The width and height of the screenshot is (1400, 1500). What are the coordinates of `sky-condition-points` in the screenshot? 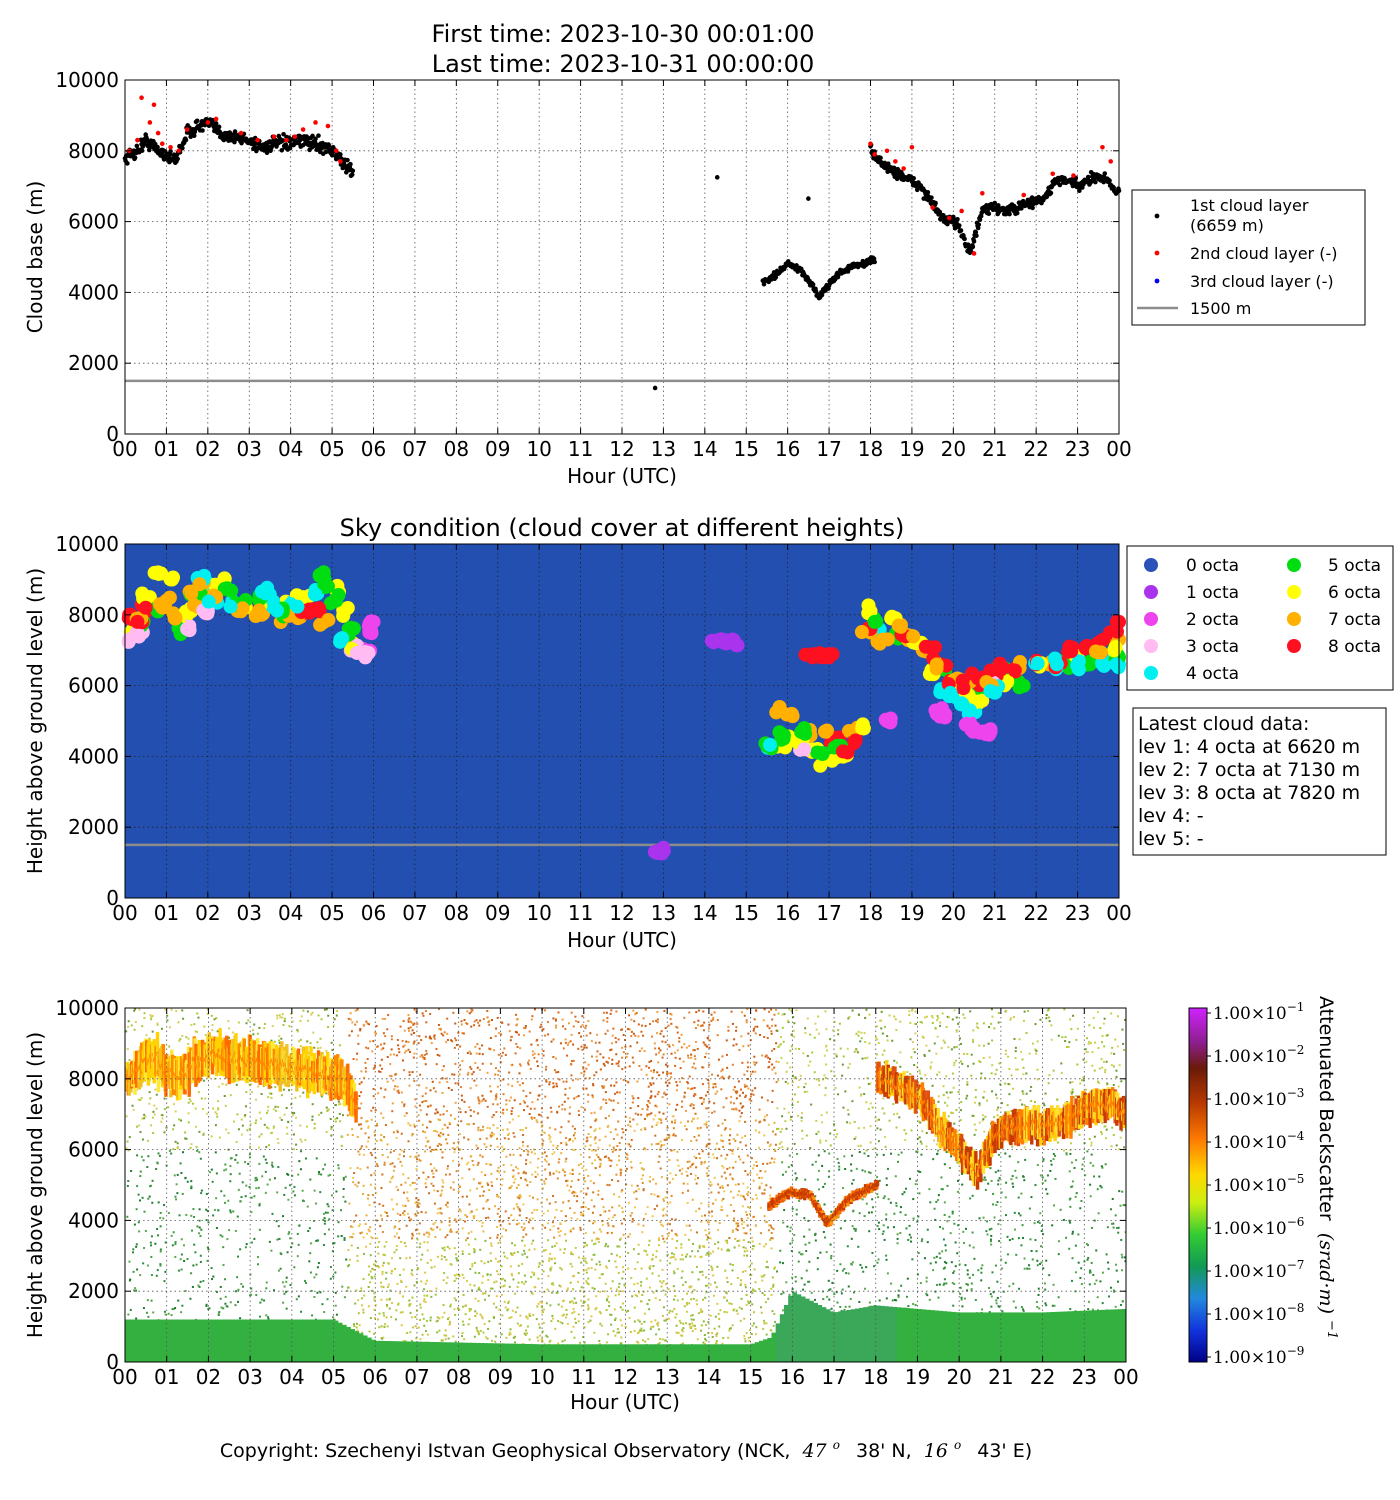 It's located at (623, 713).